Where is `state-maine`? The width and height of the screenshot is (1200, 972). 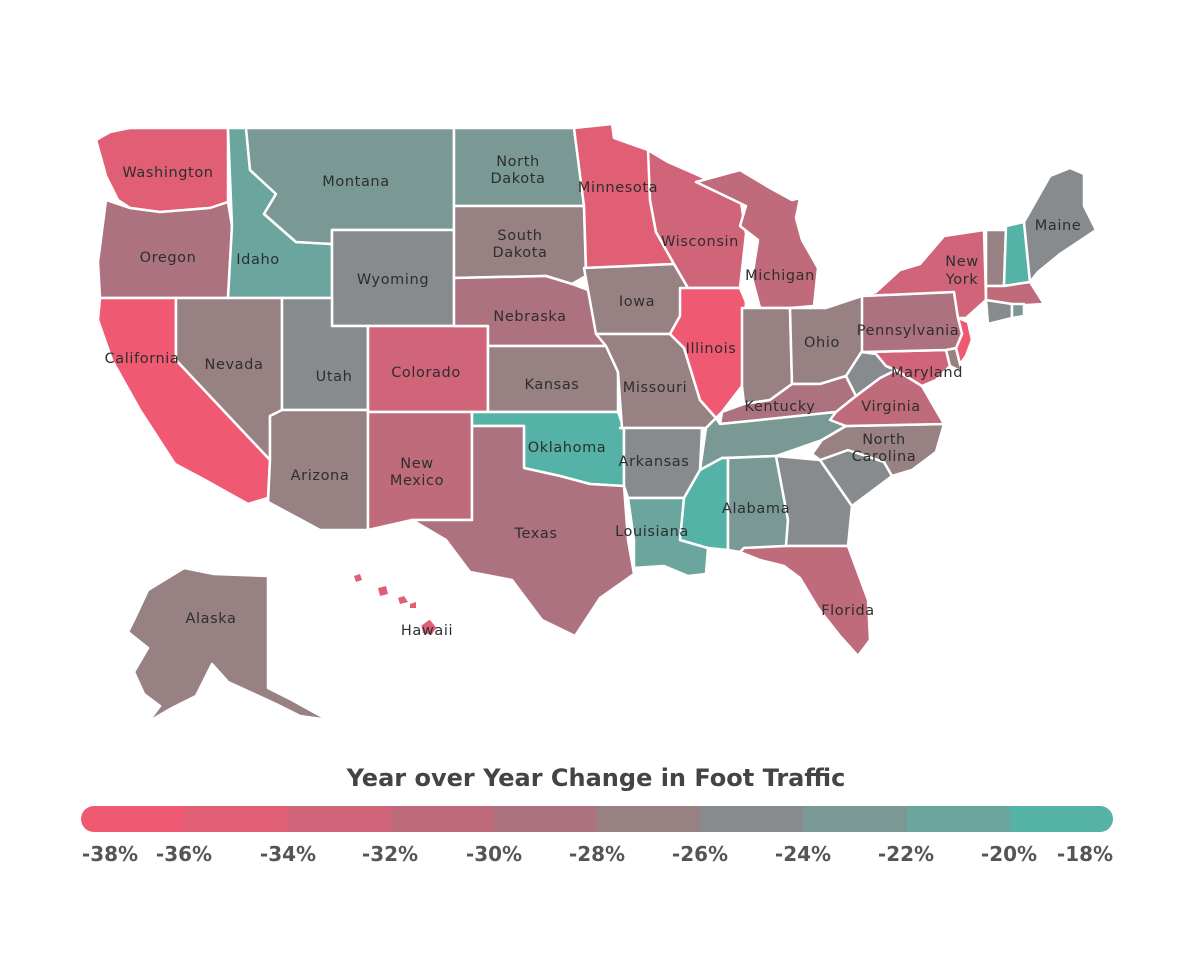
state-maine is located at coordinates (1060, 225).